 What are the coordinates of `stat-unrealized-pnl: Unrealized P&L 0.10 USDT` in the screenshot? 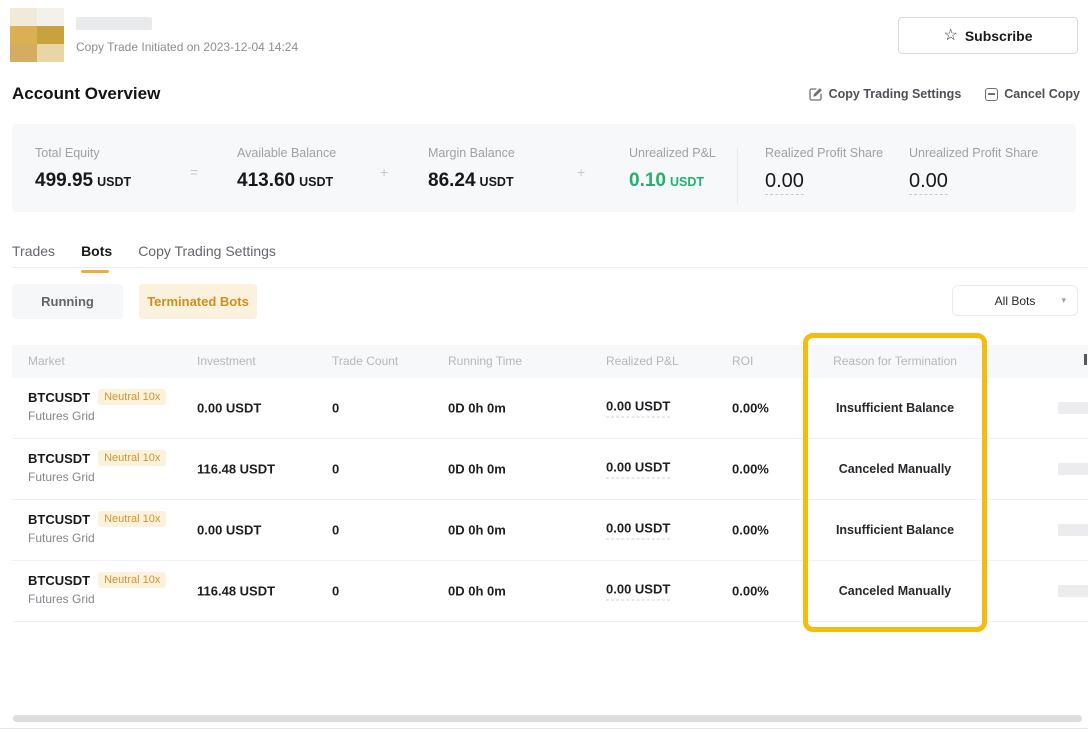 It's located at (672, 168).